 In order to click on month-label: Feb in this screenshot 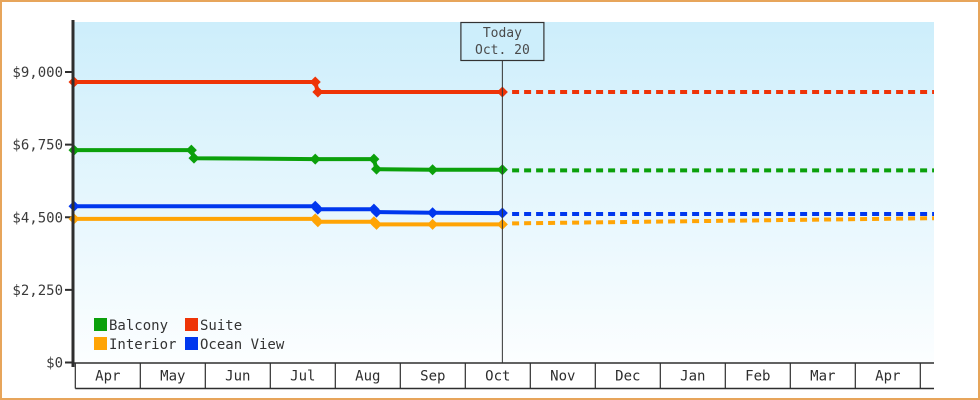, I will do `click(757, 377)`.